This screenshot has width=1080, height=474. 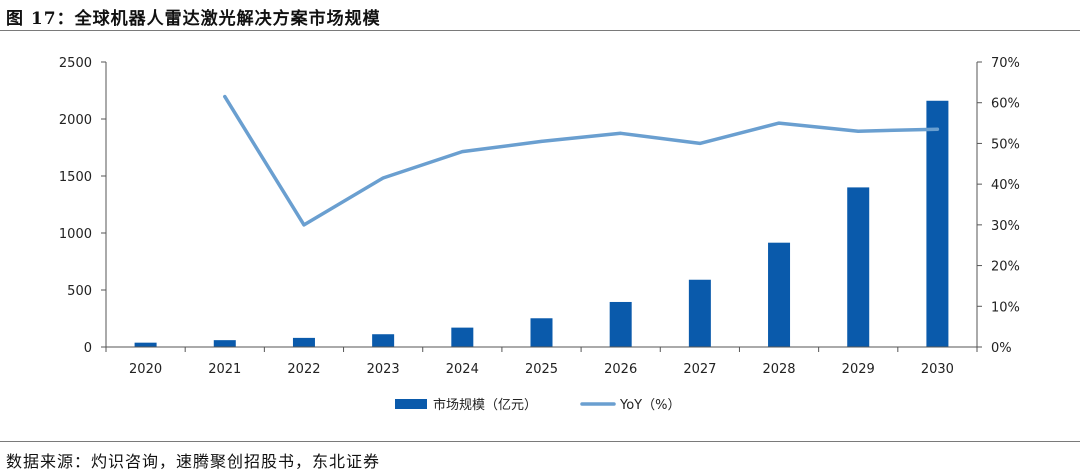 What do you see at coordinates (1005, 307) in the screenshot?
I see `right-tick-label: 10%` at bounding box center [1005, 307].